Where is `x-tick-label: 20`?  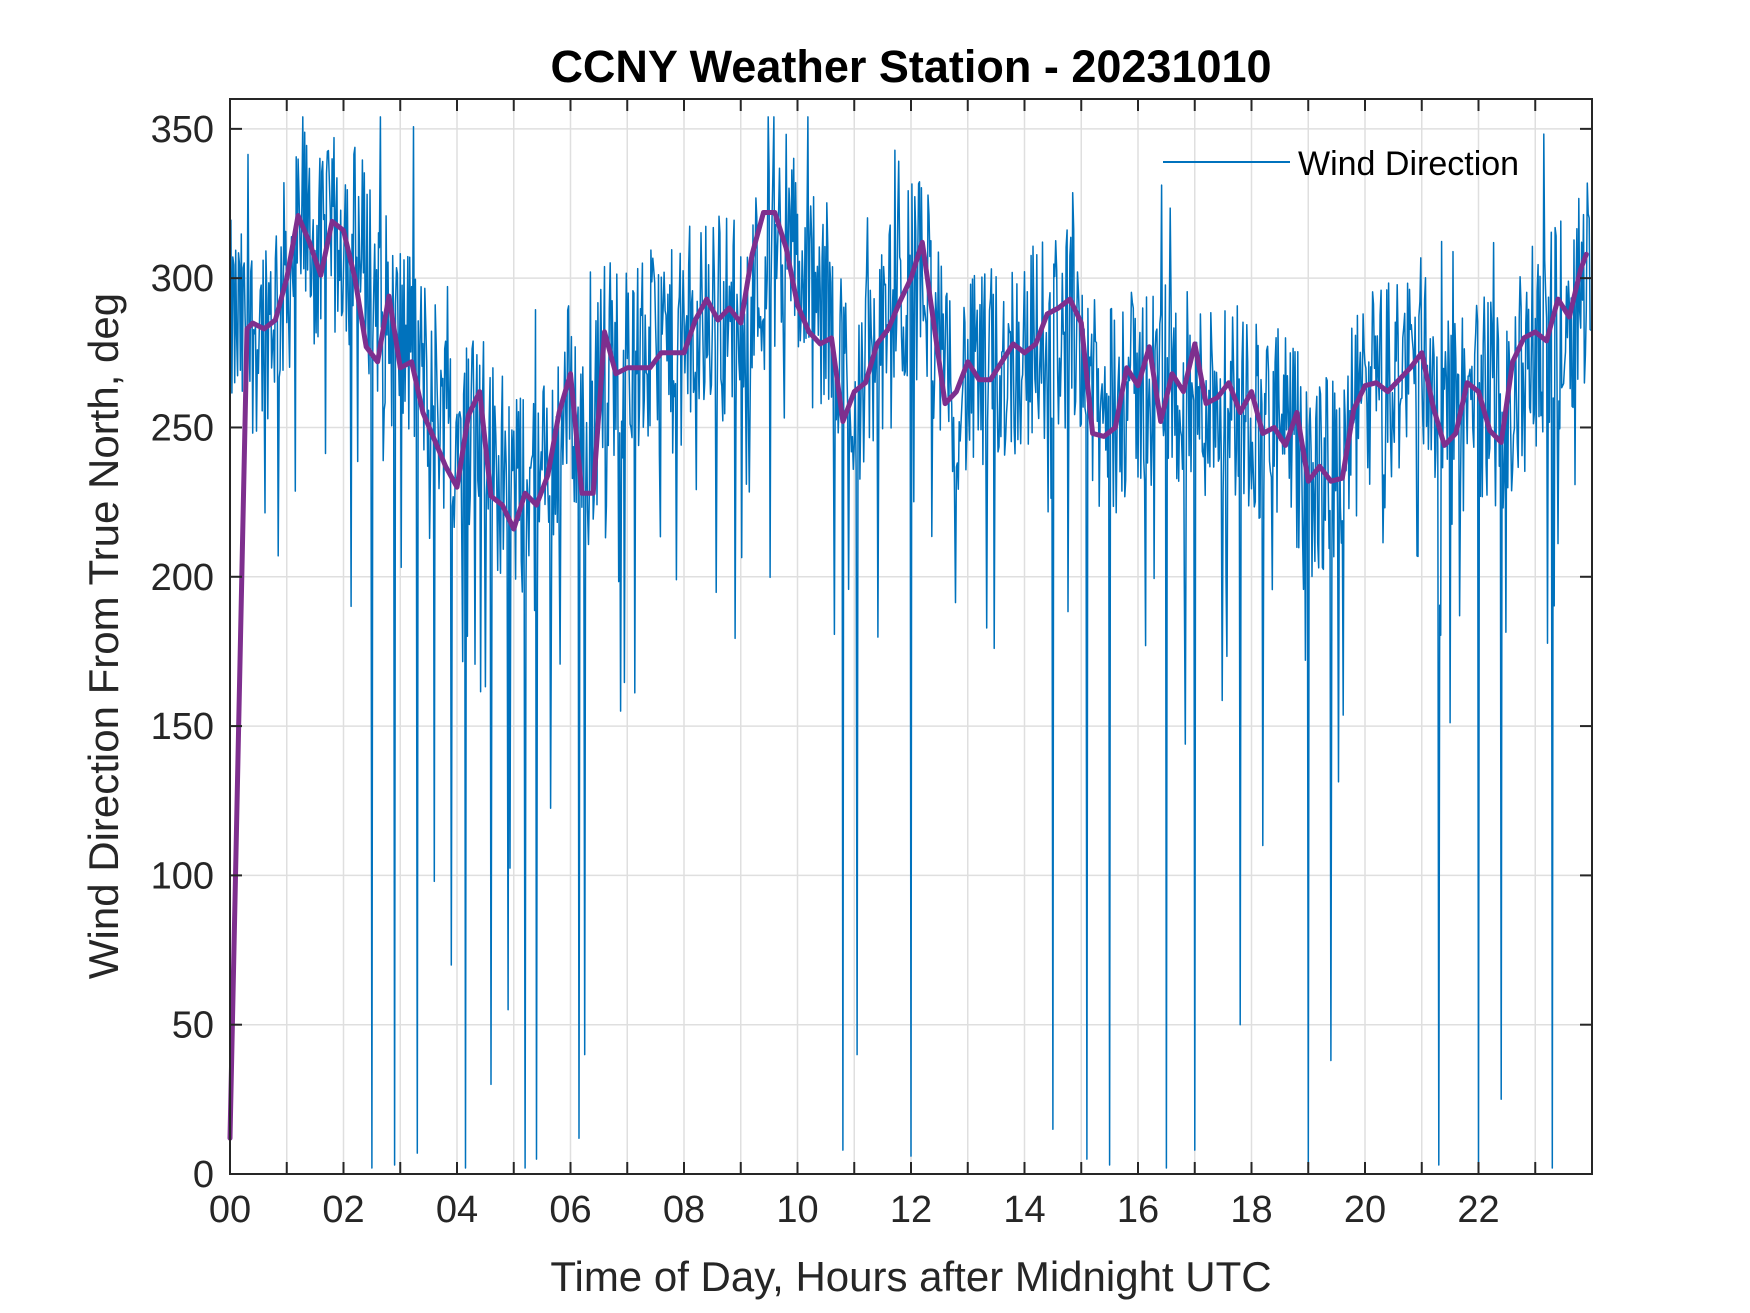
x-tick-label: 20 is located at coordinates (1365, 1210).